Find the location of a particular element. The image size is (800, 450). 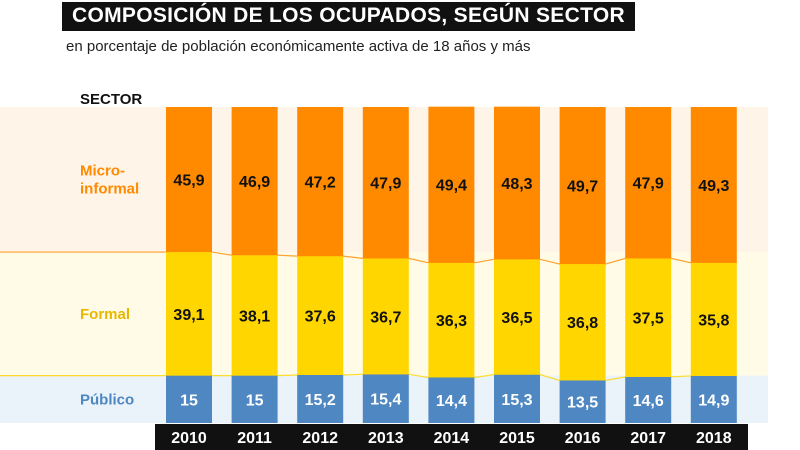

bar-micro-informal-2014 is located at coordinates (451, 184).